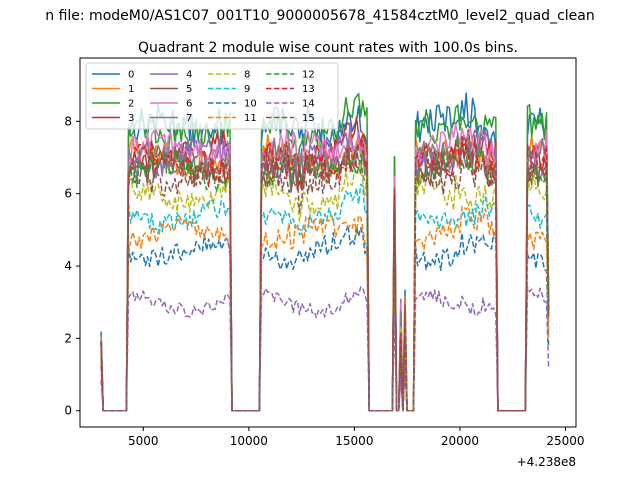 This screenshot has height=480, width=640. I want to click on y-tick-label: 6, so click(68, 194).